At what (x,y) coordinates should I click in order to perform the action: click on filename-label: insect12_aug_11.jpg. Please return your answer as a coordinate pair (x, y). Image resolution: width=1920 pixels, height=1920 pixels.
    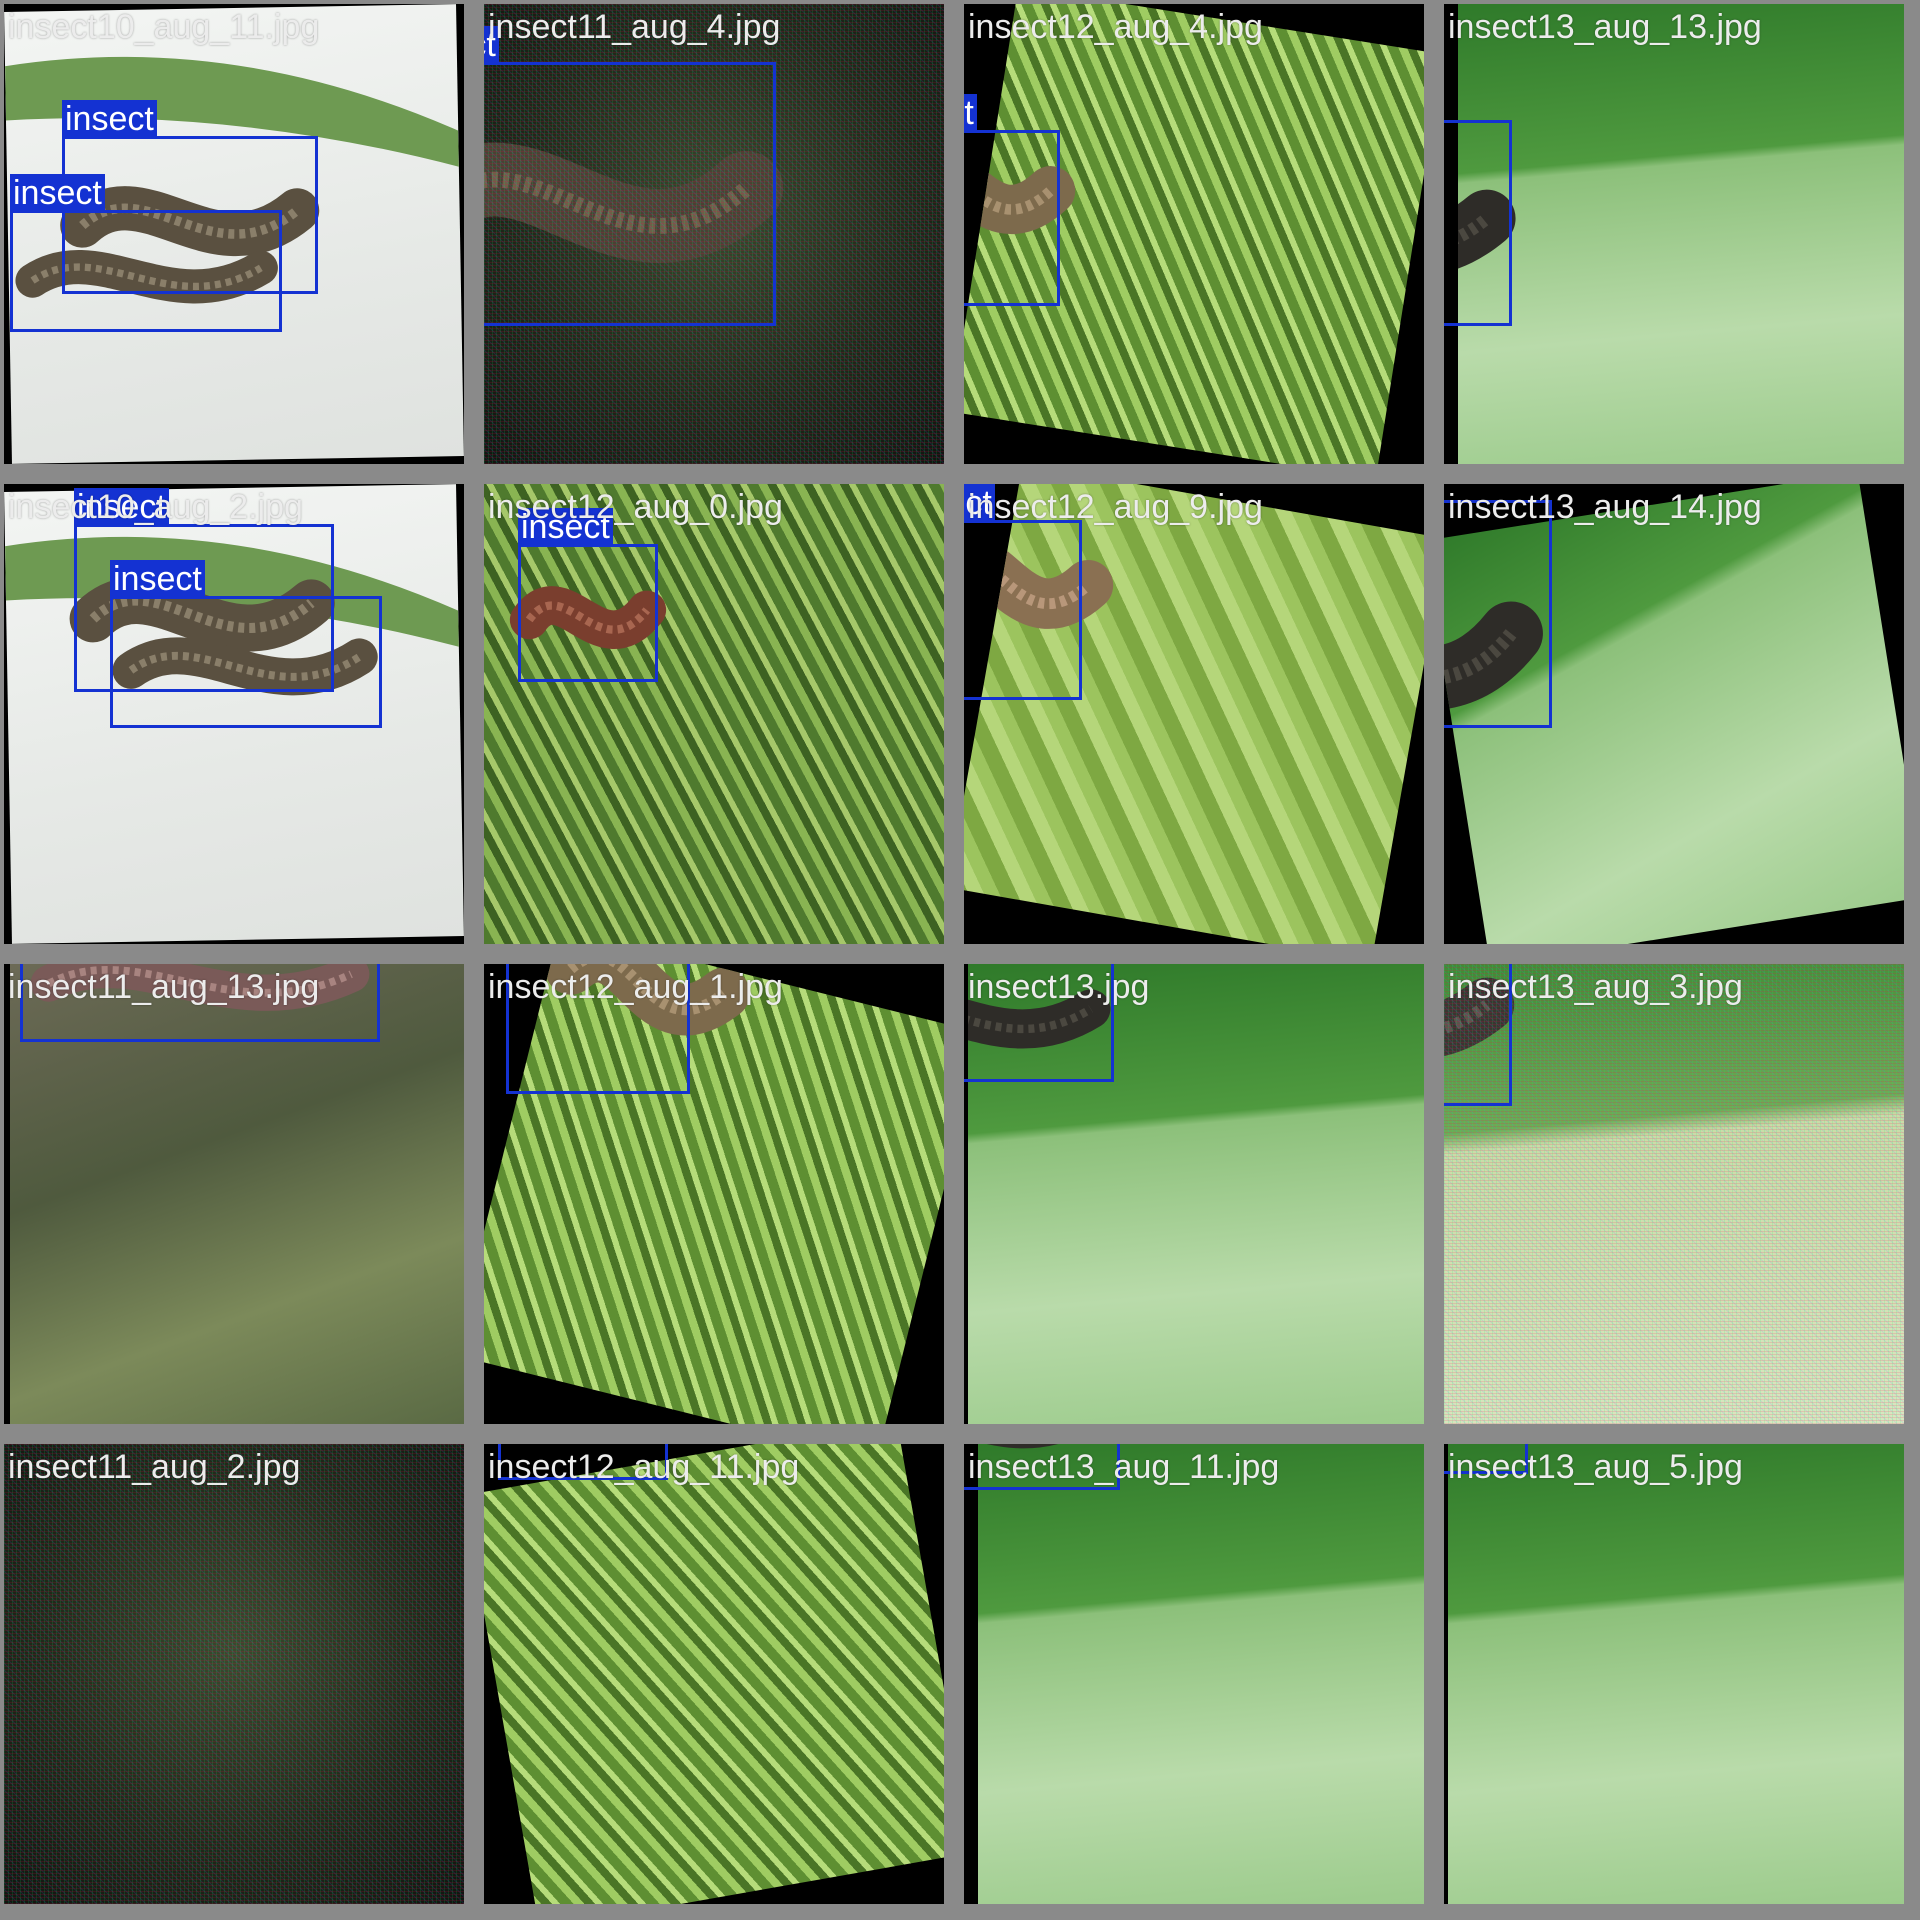
    Looking at the image, I should click on (644, 1467).